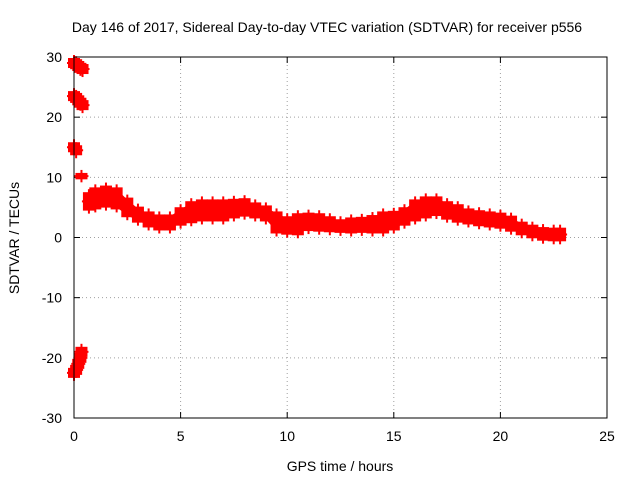  I want to click on x-axis-label: GPS time / hours, so click(340, 466).